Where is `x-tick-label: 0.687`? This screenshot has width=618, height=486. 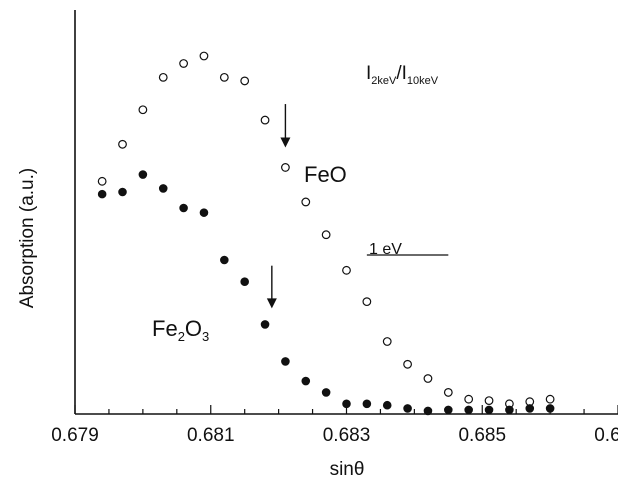 x-tick-label: 0.687 is located at coordinates (606, 435).